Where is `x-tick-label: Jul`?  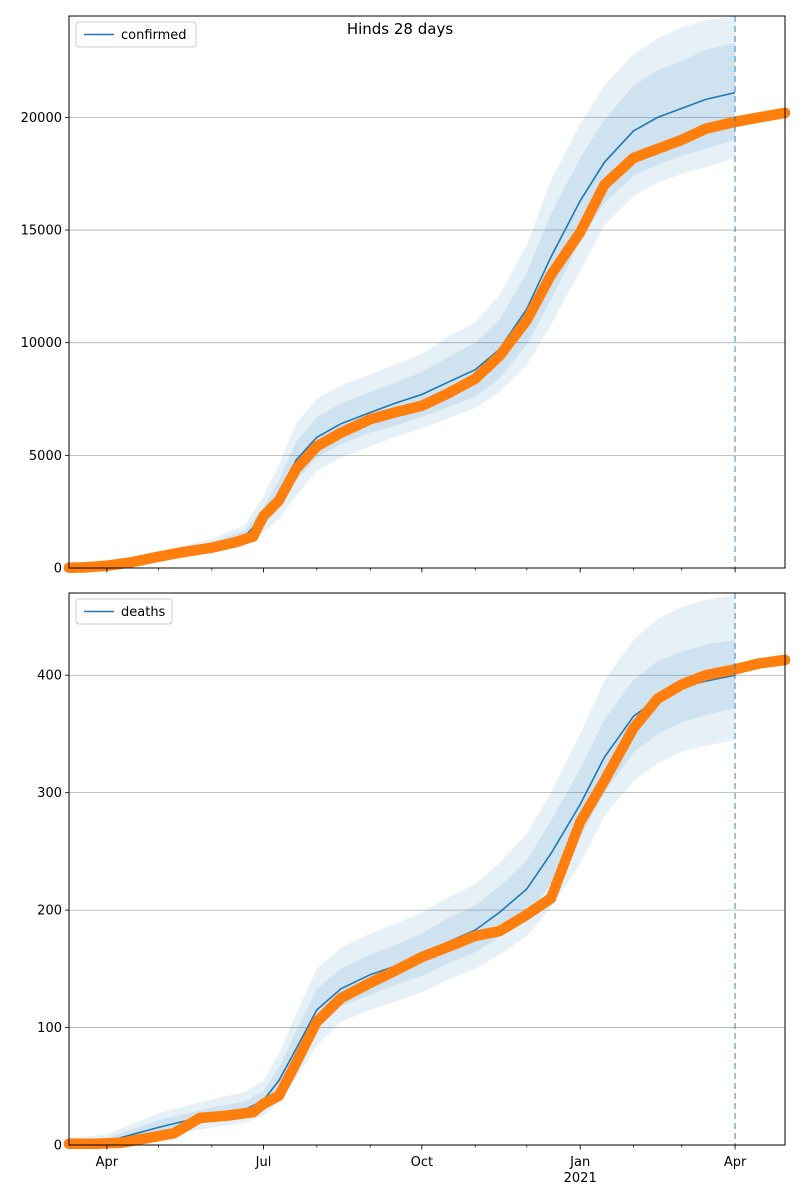
x-tick-label: Jul is located at coordinates (263, 1162).